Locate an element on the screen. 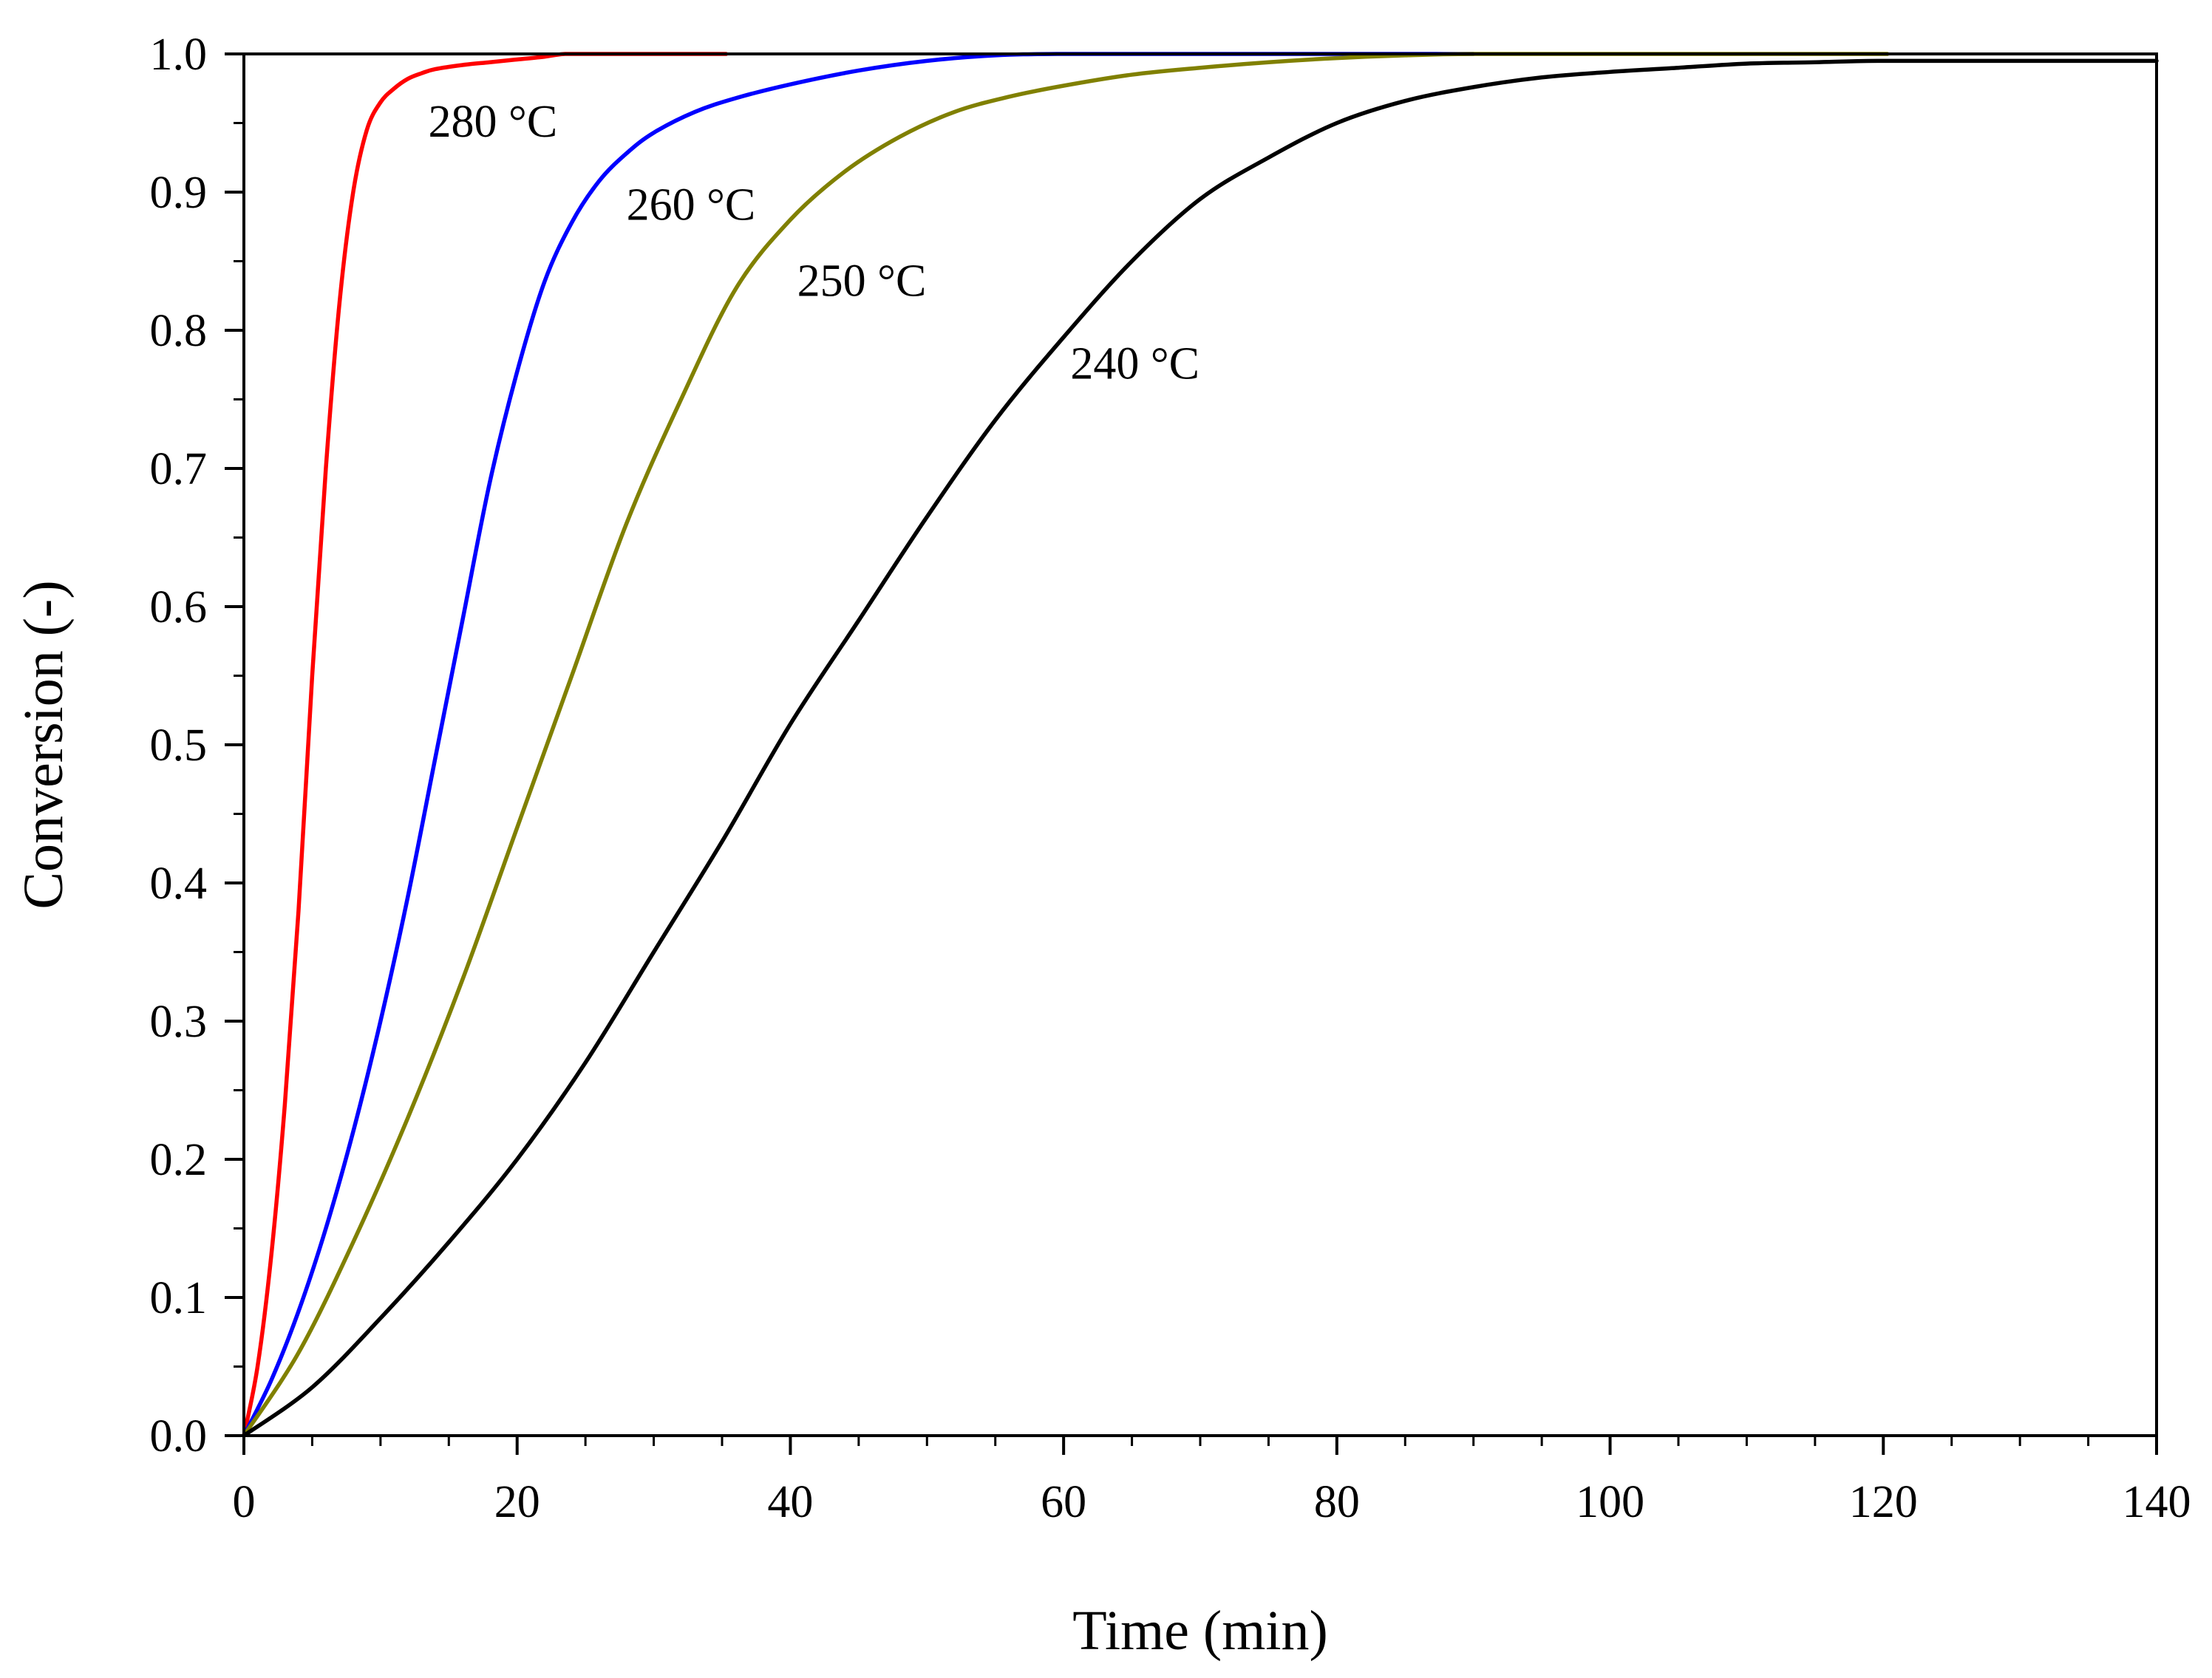  series-label-260c: 260 °C is located at coordinates (691, 205).